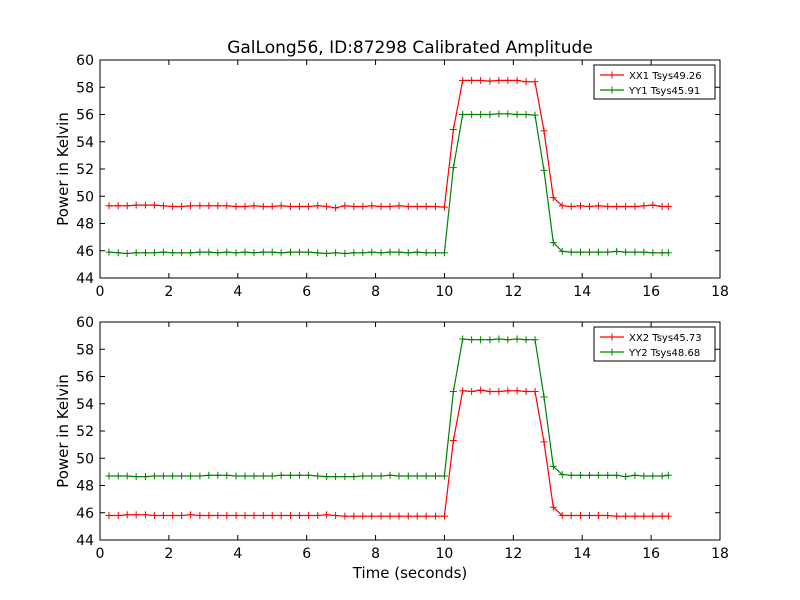  Describe the element at coordinates (168, 554) in the screenshot. I see `x-tick-label: 2` at that location.